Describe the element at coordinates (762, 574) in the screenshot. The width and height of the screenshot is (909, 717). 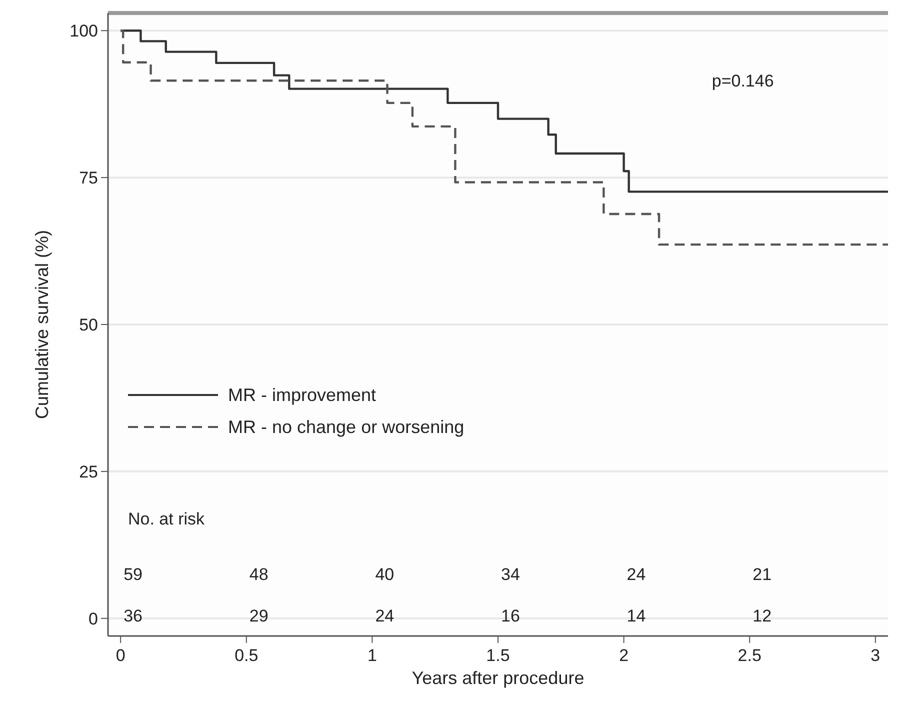
I see `annotation: 21` at that location.